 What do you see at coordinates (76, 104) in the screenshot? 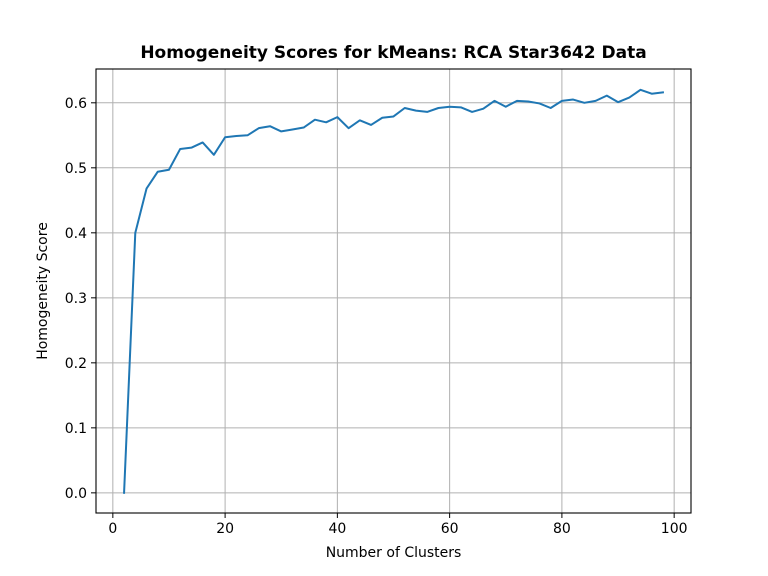
I see `y-tick-label: 0.6` at bounding box center [76, 104].